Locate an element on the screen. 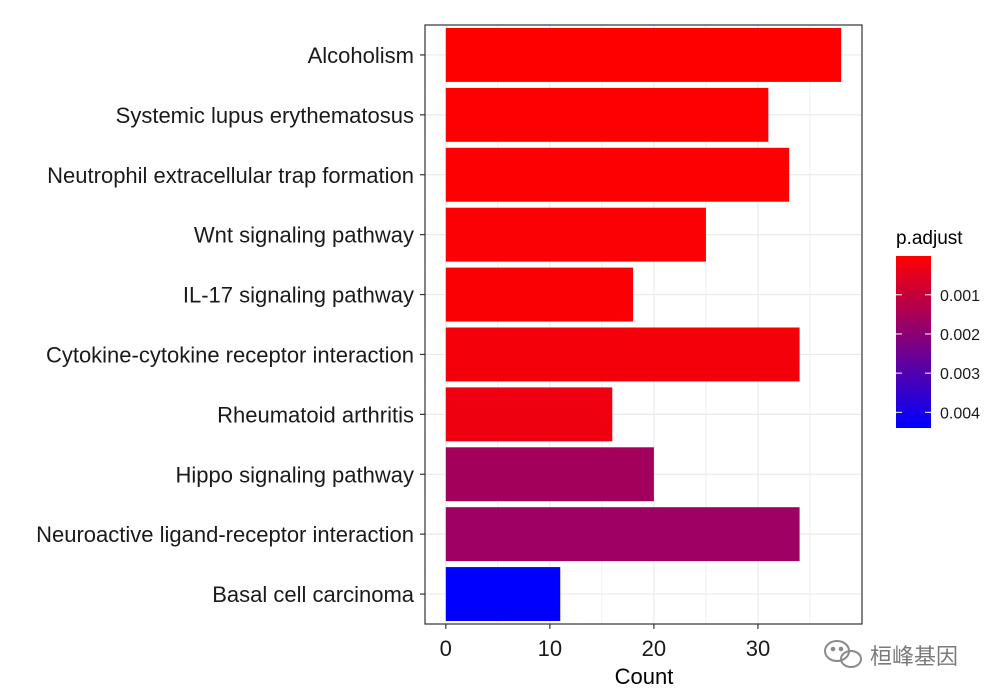  legend-tick-label: 0.001 is located at coordinates (960, 296).